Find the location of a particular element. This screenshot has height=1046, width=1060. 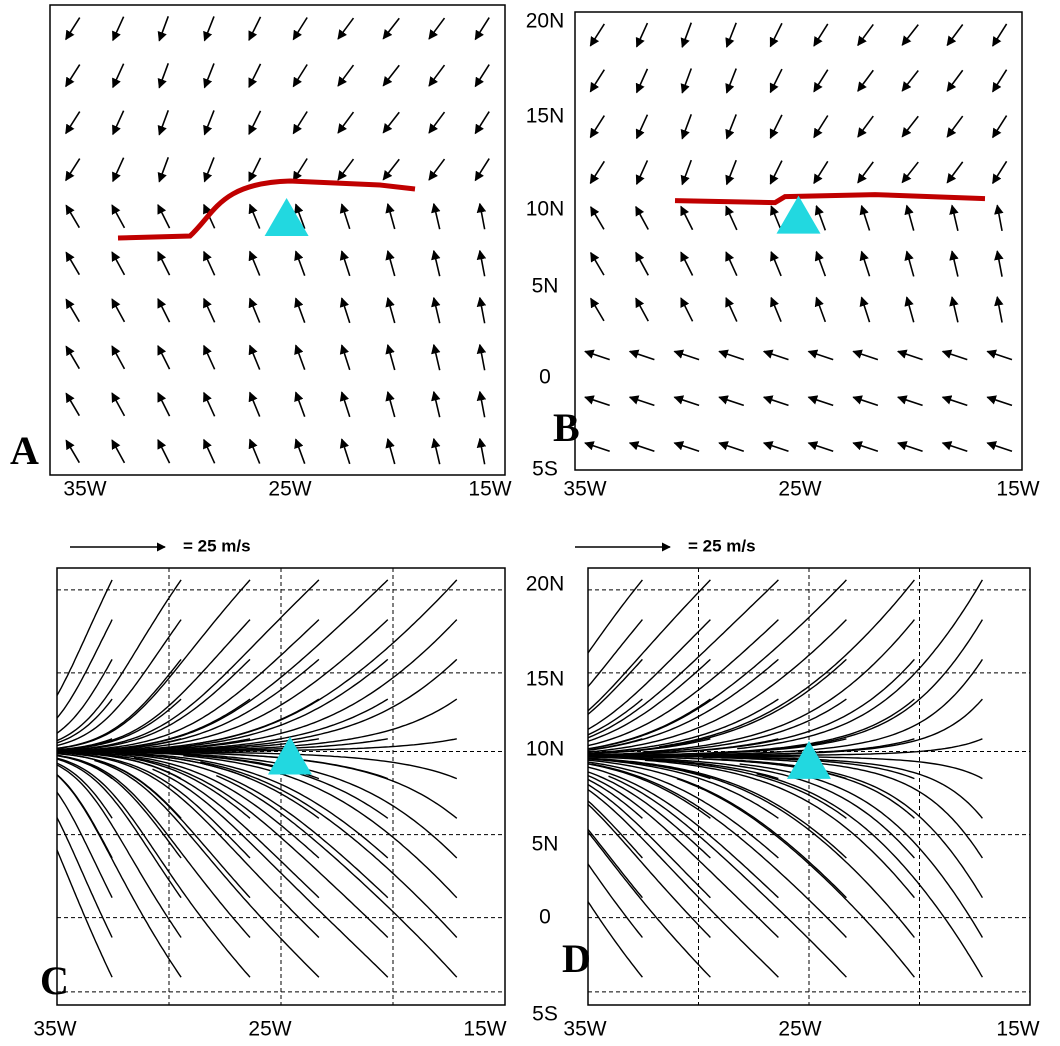

y-tick-label: 20N is located at coordinates (545, 21).